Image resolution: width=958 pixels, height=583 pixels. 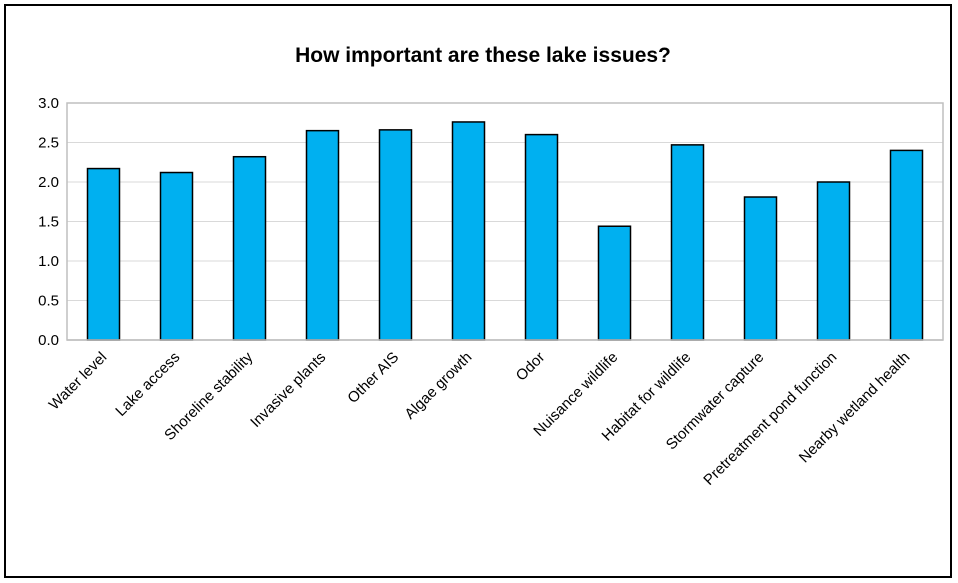 What do you see at coordinates (48, 143) in the screenshot?
I see `y-tick-label: 2.5` at bounding box center [48, 143].